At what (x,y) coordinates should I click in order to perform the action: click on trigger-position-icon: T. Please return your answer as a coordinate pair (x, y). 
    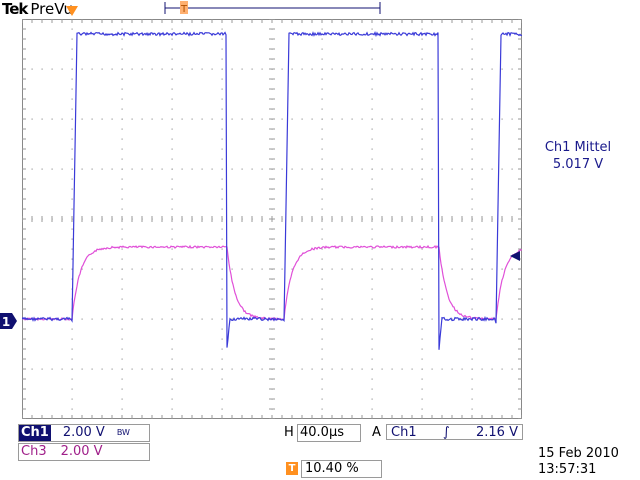
    Looking at the image, I should click on (292, 468).